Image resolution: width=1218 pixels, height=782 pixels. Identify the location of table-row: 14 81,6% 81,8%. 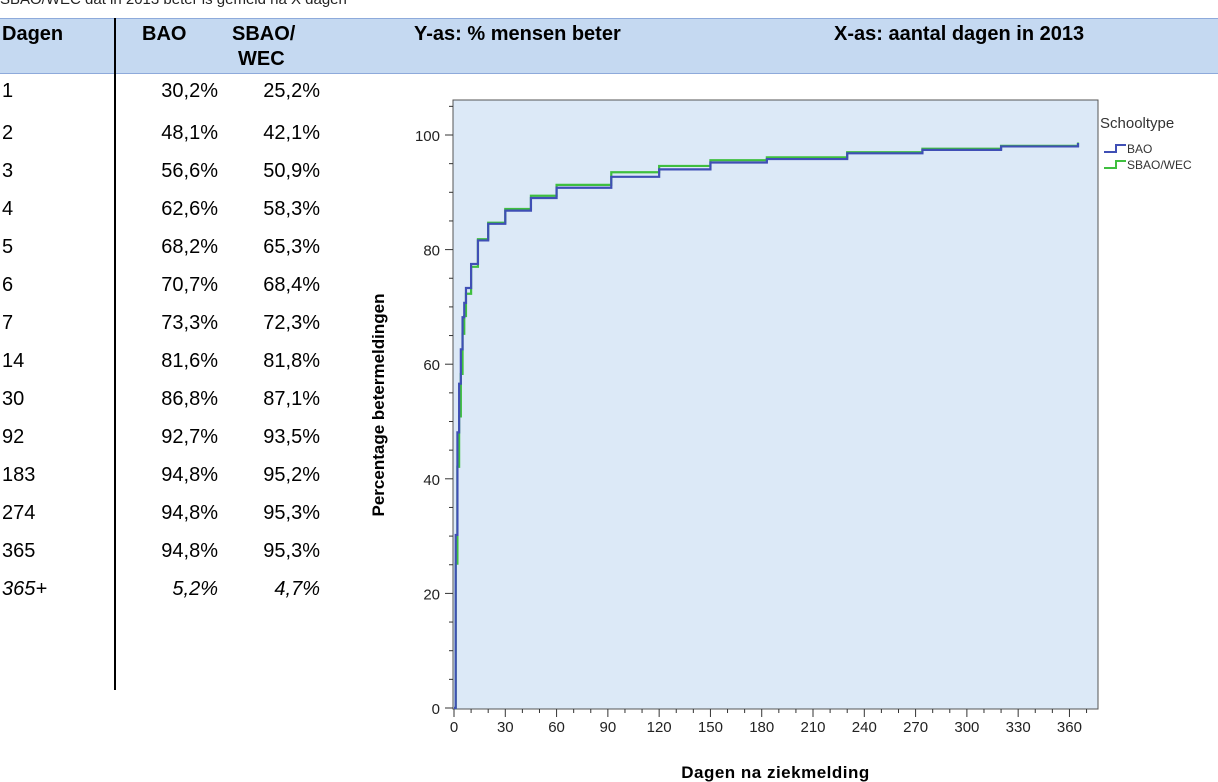
(180, 361).